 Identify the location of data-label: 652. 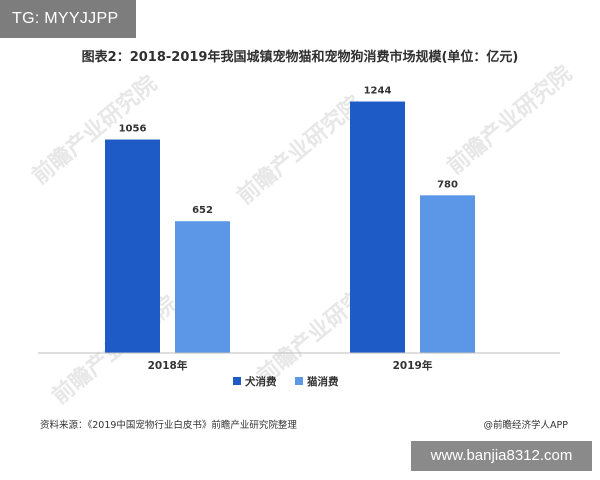
(202, 210).